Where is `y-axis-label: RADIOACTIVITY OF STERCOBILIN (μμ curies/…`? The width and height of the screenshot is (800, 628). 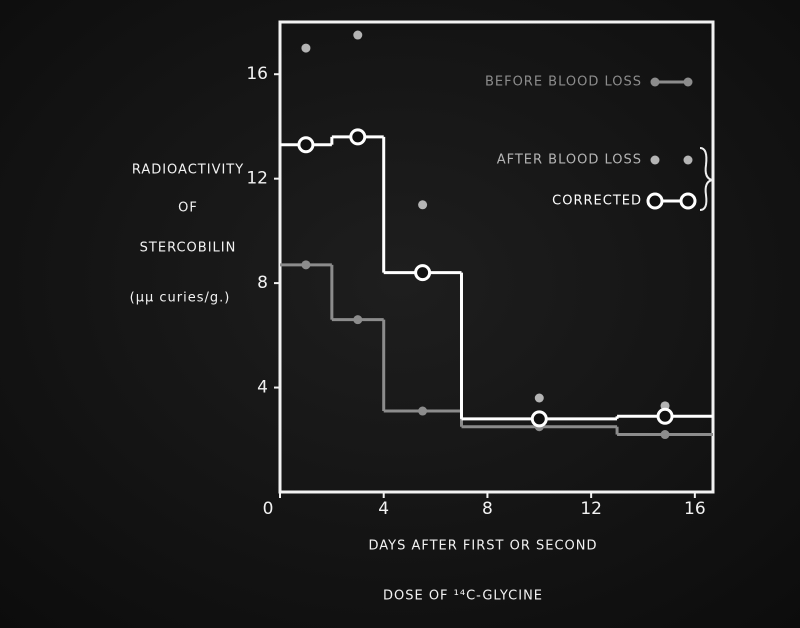 y-axis-label: RADIOACTIVITY OF STERCOBILIN (μμ curies/… is located at coordinates (187, 234).